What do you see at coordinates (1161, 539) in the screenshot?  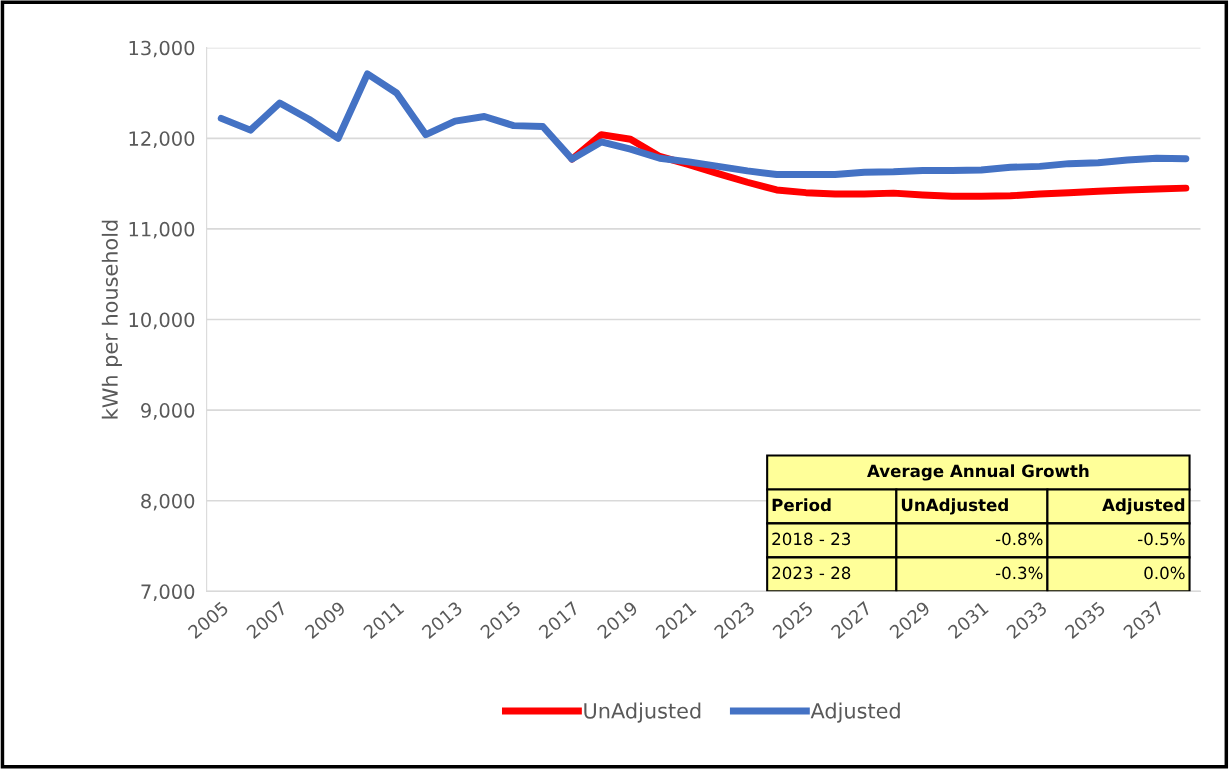 I see `annotation: -0.5%` at bounding box center [1161, 539].